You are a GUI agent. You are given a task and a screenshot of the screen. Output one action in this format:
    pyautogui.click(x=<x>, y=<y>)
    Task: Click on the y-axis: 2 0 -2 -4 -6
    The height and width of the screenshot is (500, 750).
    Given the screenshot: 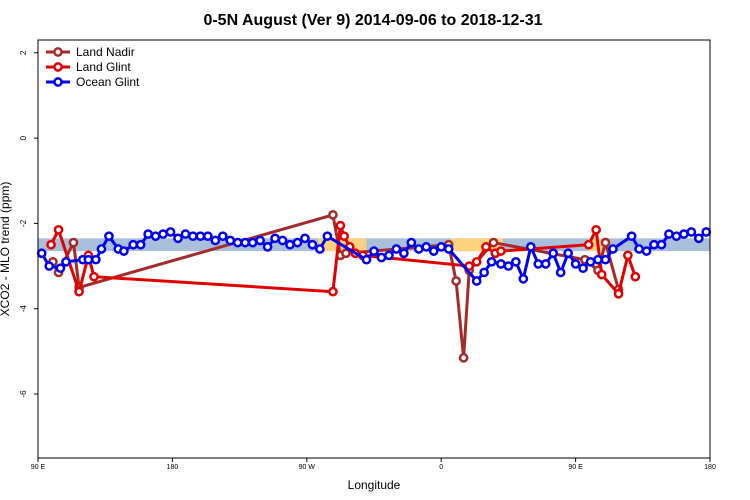 What is the action you would take?
    pyautogui.click(x=28, y=224)
    